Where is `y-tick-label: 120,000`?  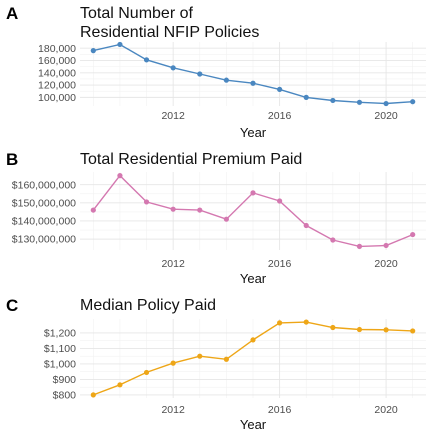 y-tick-label: 120,000 is located at coordinates (57, 86).